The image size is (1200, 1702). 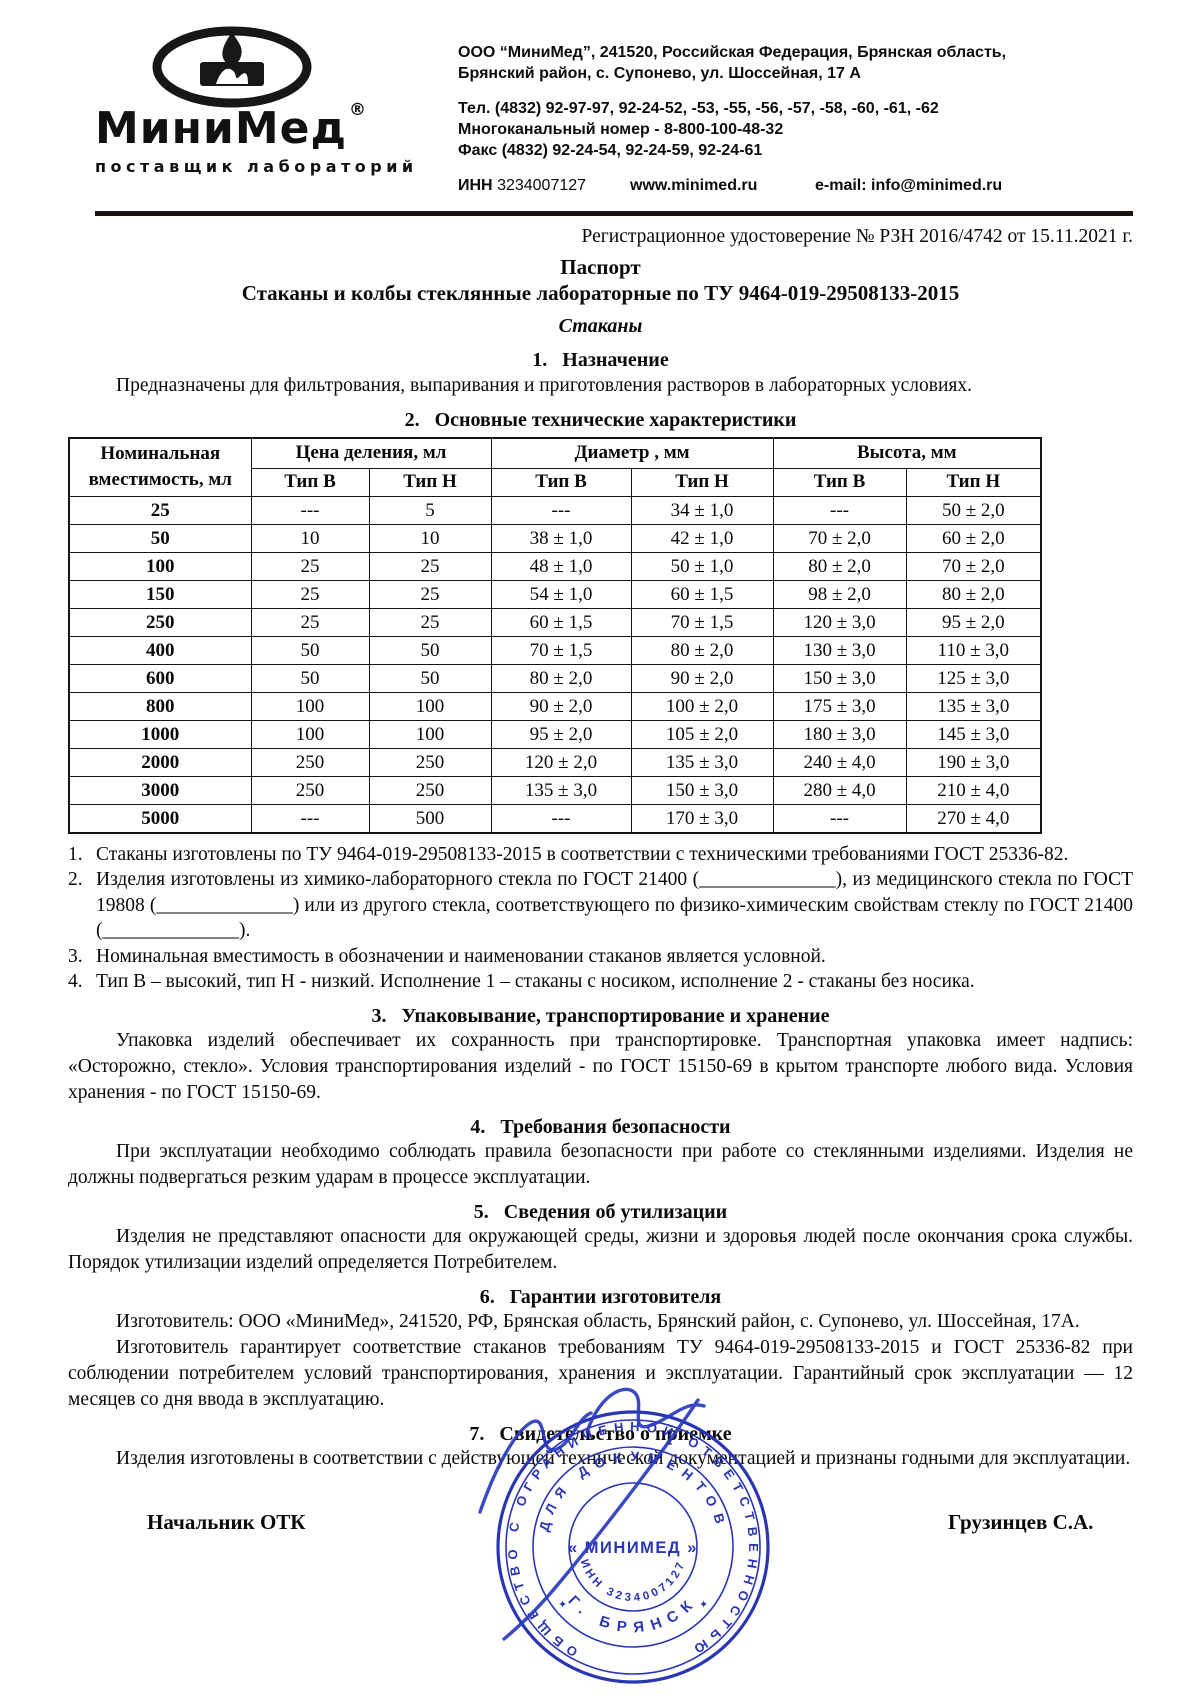 I want to click on value-cell: 105 ± 2,0, so click(x=702, y=734).